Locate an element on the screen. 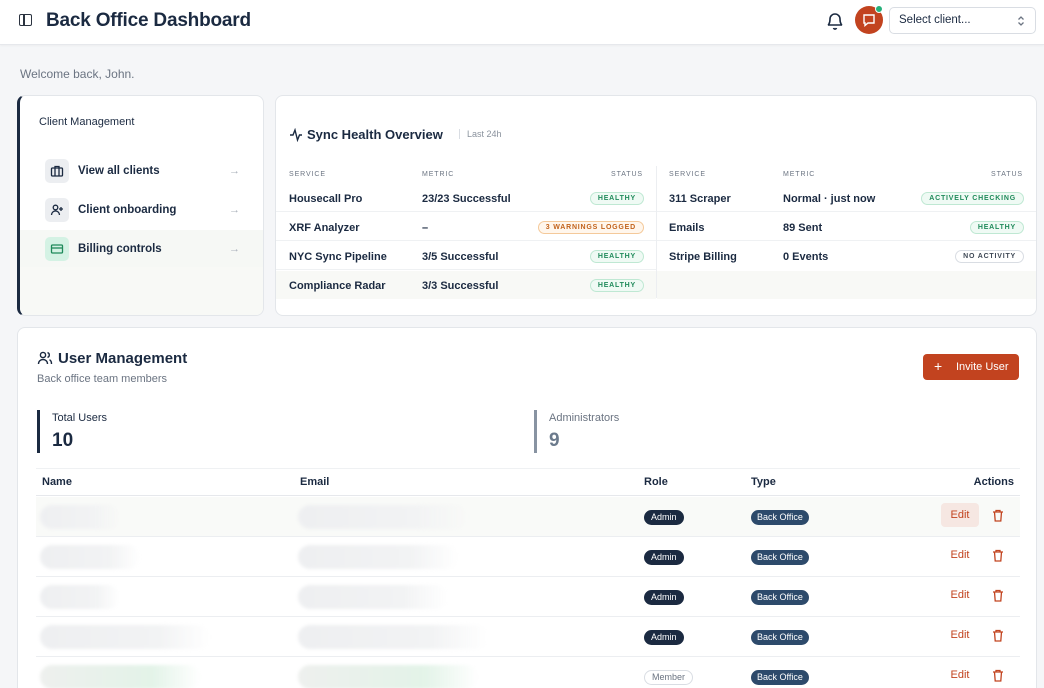 This screenshot has height=688, width=1044. invite-user-label: Invite User is located at coordinates (982, 367).